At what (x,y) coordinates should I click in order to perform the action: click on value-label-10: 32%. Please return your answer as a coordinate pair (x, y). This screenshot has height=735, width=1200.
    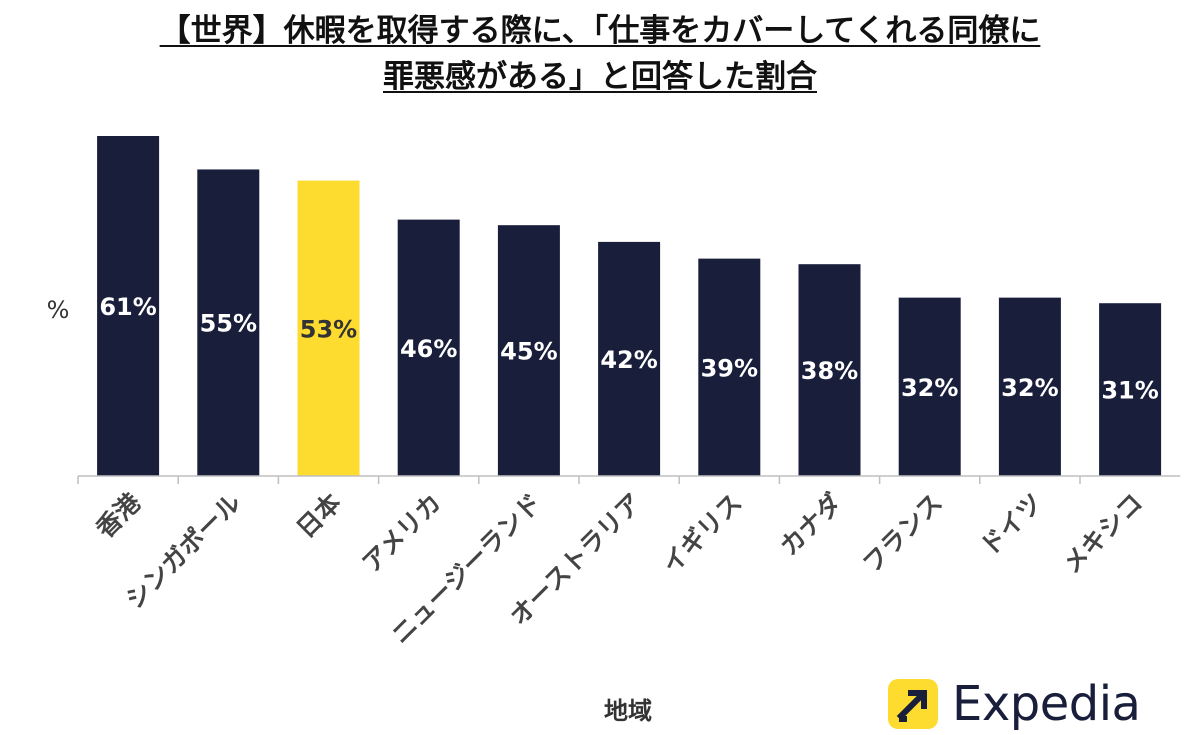
    Looking at the image, I should click on (1029, 388).